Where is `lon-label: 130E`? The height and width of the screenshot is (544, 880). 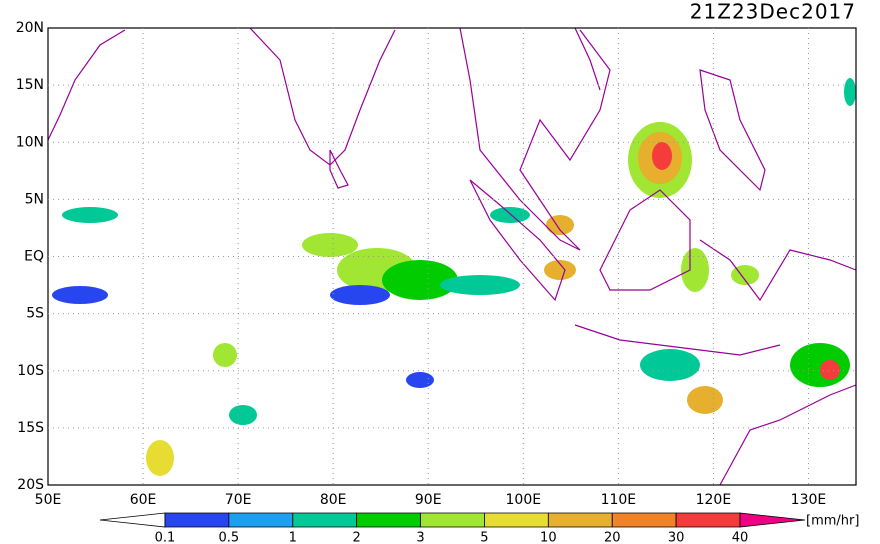 lon-label: 130E is located at coordinates (809, 500).